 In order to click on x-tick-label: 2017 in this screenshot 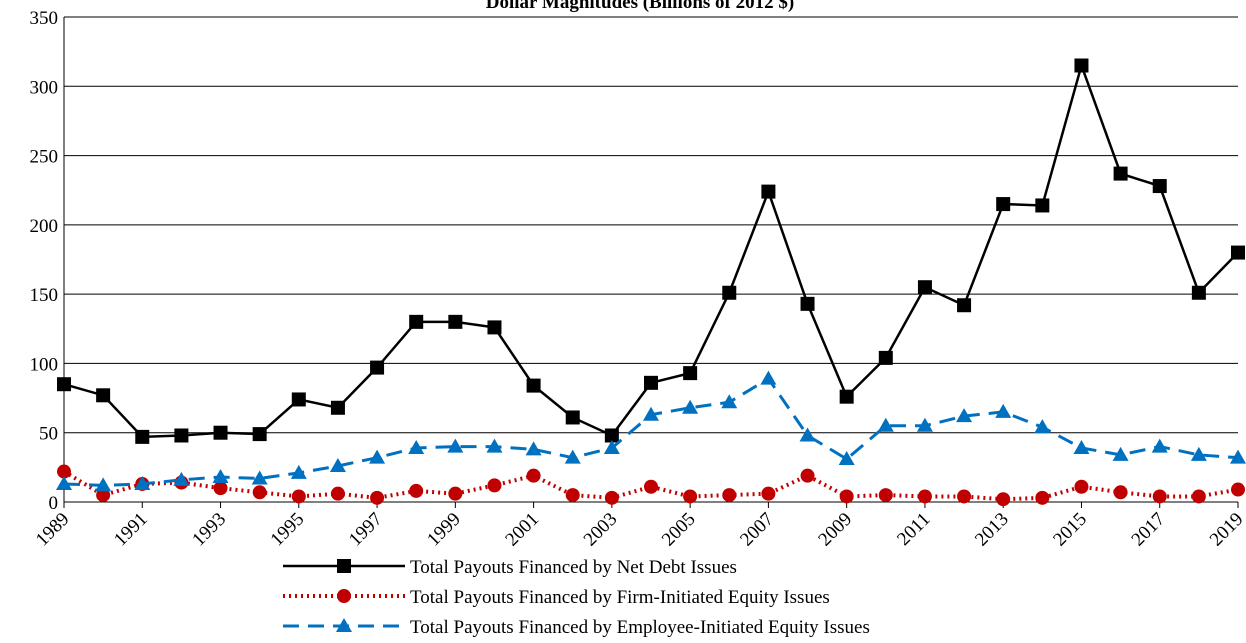, I will do `click(1149, 530)`.